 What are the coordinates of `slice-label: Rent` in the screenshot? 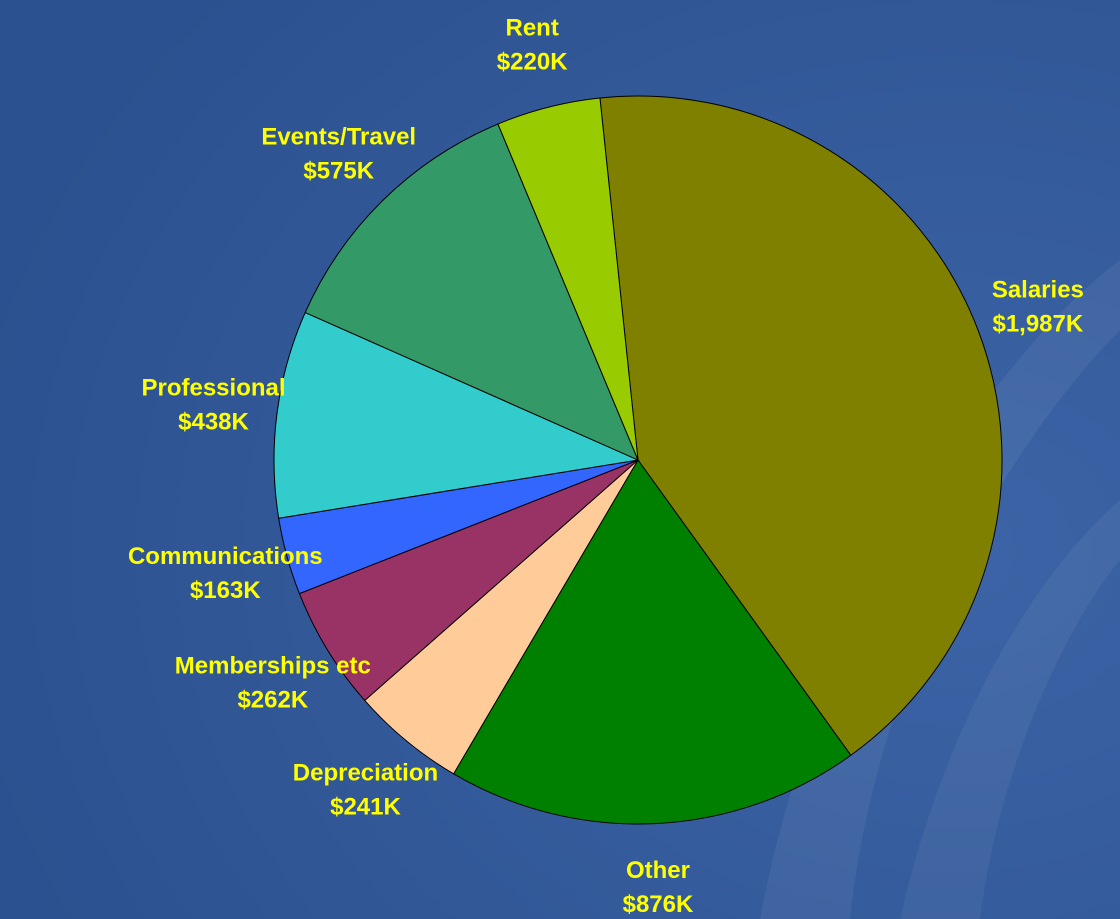 It's located at (531, 28).